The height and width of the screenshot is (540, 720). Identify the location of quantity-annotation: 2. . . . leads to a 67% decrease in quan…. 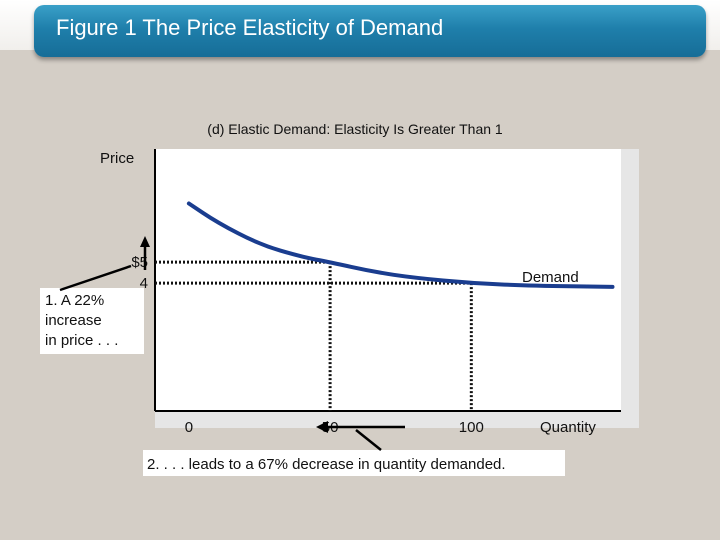
(326, 464).